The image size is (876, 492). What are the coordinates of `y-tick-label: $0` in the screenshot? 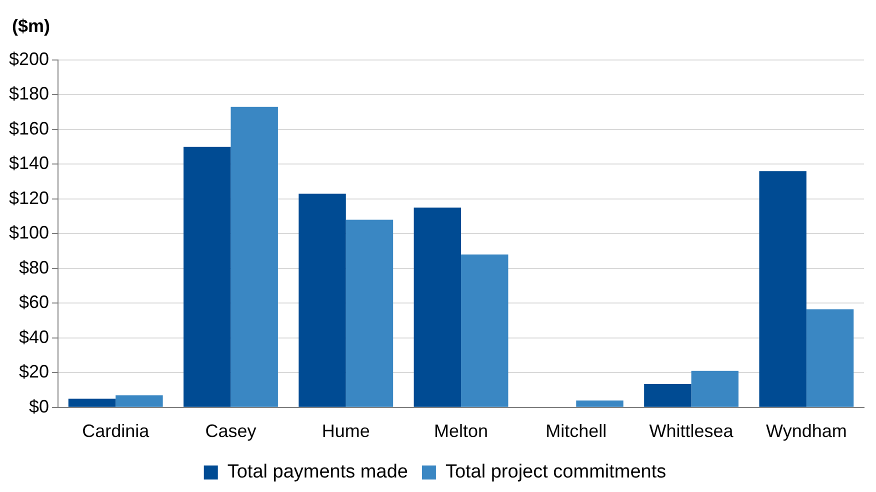 It's located at (39, 406).